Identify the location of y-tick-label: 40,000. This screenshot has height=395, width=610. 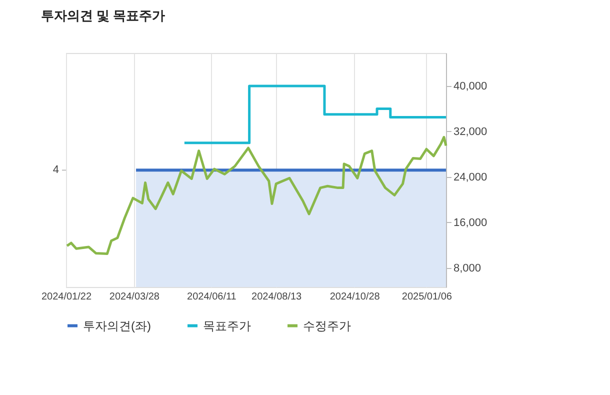
(471, 86).